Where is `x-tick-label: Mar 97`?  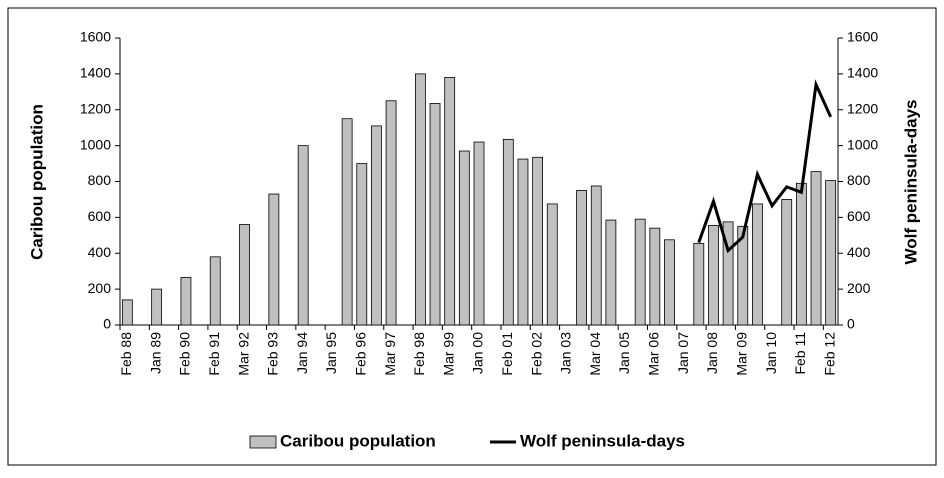 x-tick-label: Mar 97 is located at coordinates (390, 354).